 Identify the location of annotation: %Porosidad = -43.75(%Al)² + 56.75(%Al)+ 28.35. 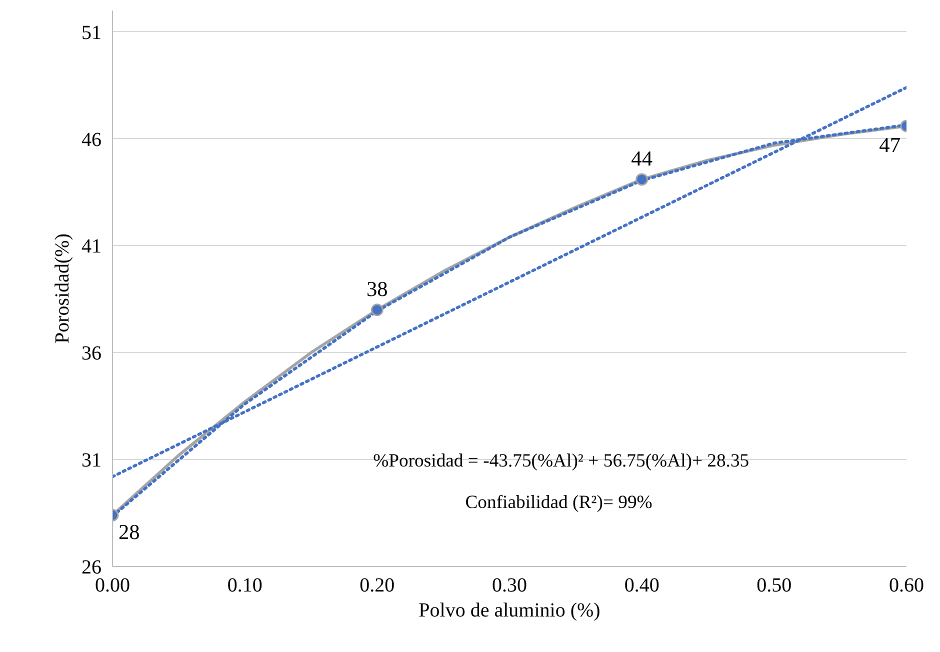
(561, 461).